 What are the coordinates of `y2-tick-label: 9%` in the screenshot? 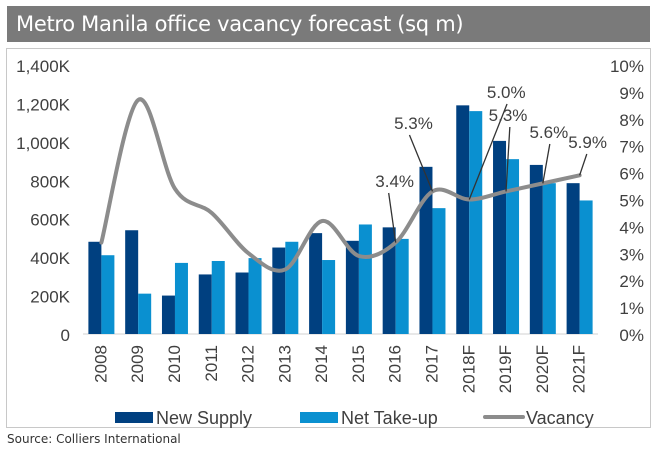 It's located at (631, 93).